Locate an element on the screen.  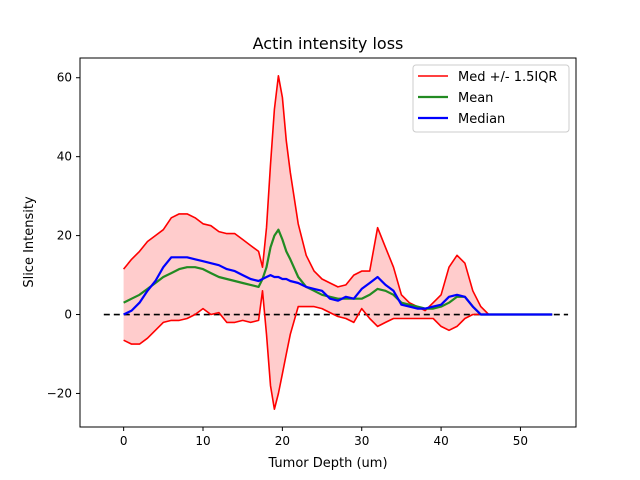
x-tick-label: 50 is located at coordinates (520, 441).